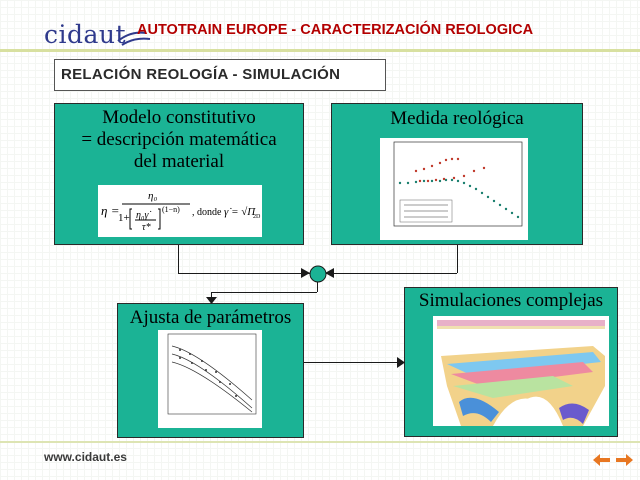 The height and width of the screenshot is (480, 640). I want to click on connector-to-fit-down, so click(211, 296).